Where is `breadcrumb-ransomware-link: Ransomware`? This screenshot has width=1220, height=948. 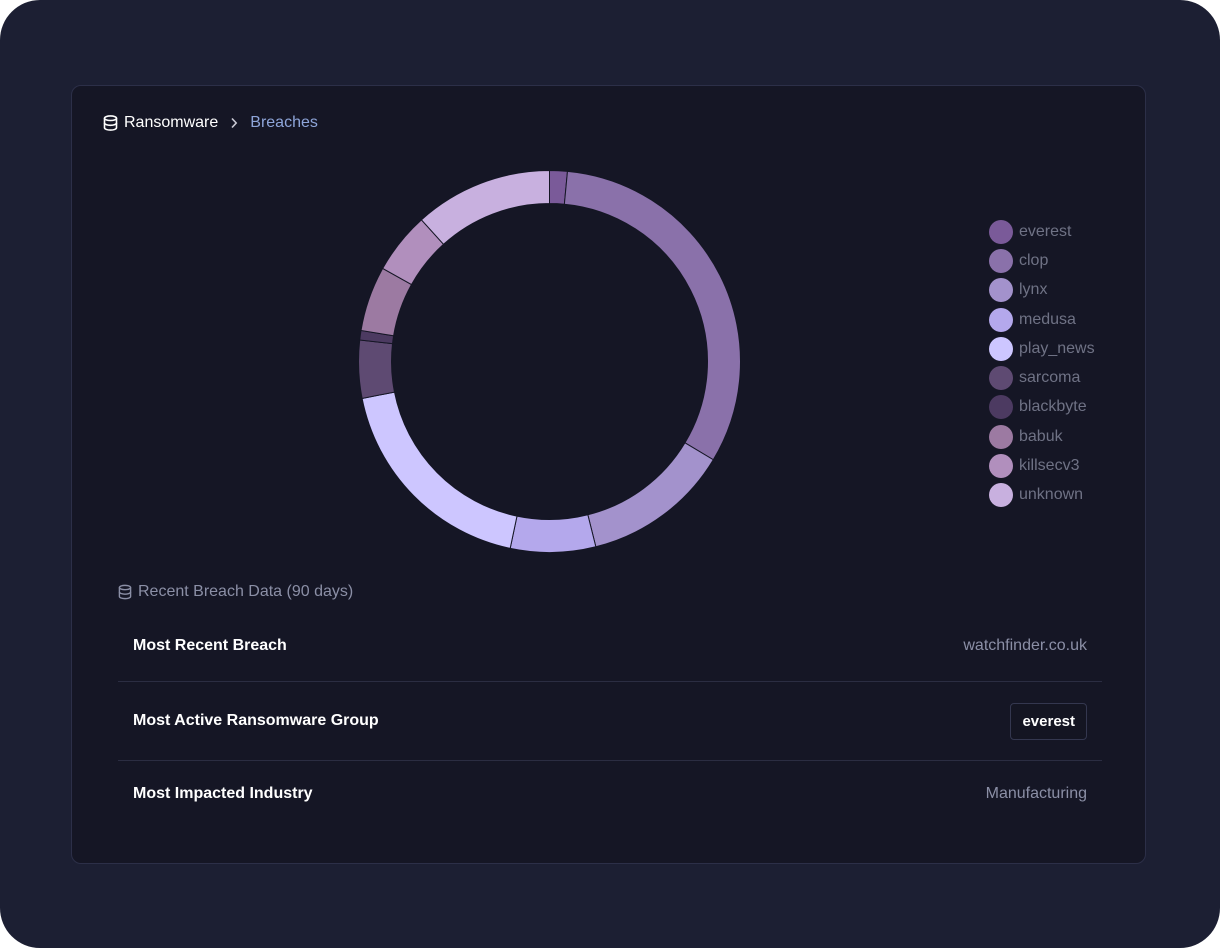
breadcrumb-ransomware-link: Ransomware is located at coordinates (160, 123).